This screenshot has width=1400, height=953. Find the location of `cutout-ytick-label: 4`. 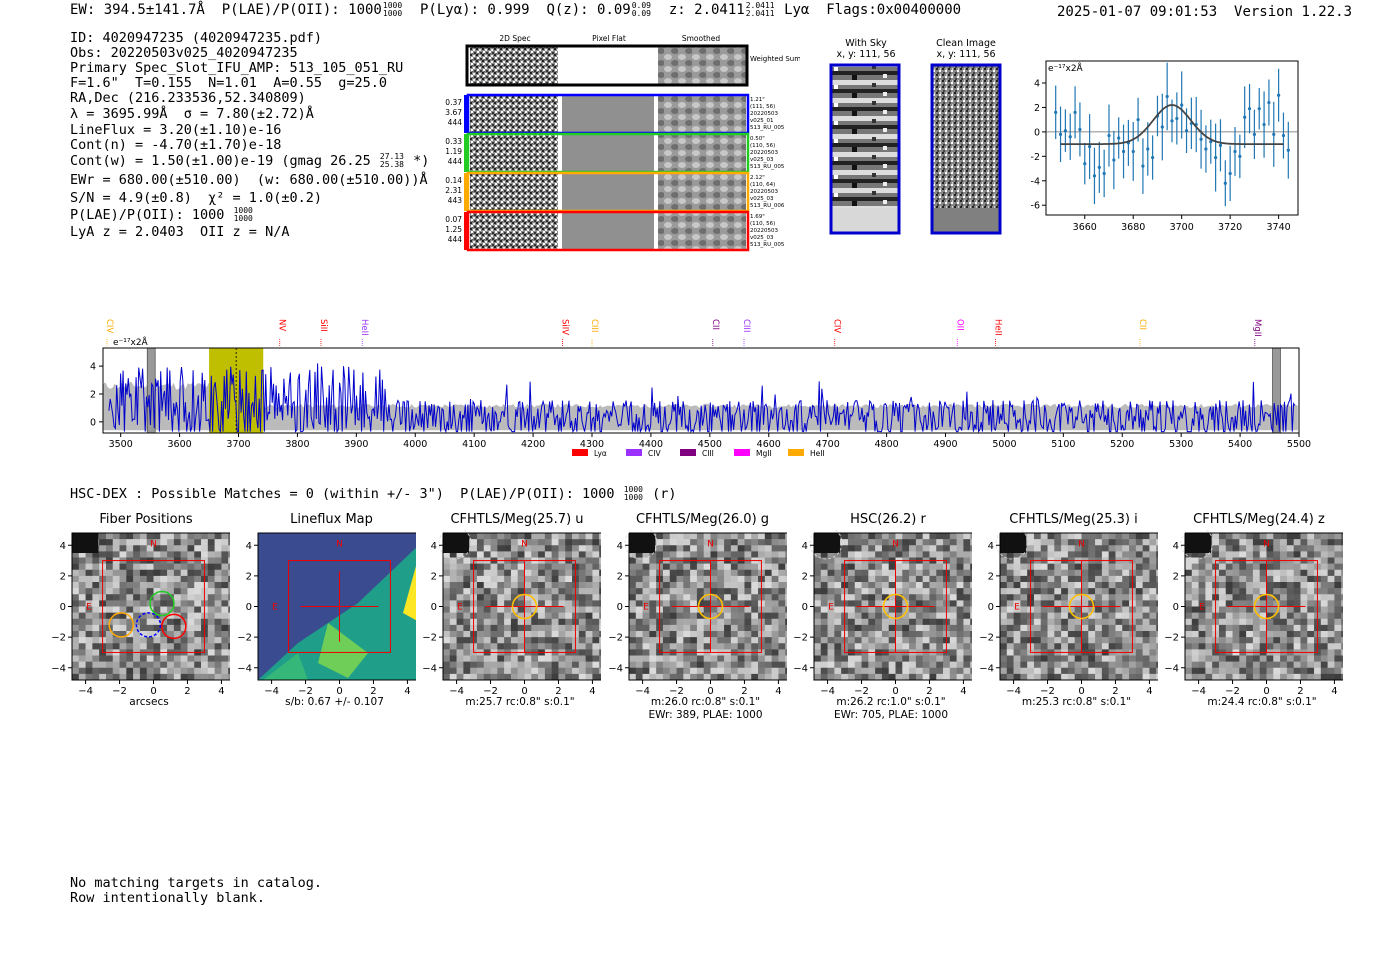

cutout-ytick-label: 4 is located at coordinates (434, 546).